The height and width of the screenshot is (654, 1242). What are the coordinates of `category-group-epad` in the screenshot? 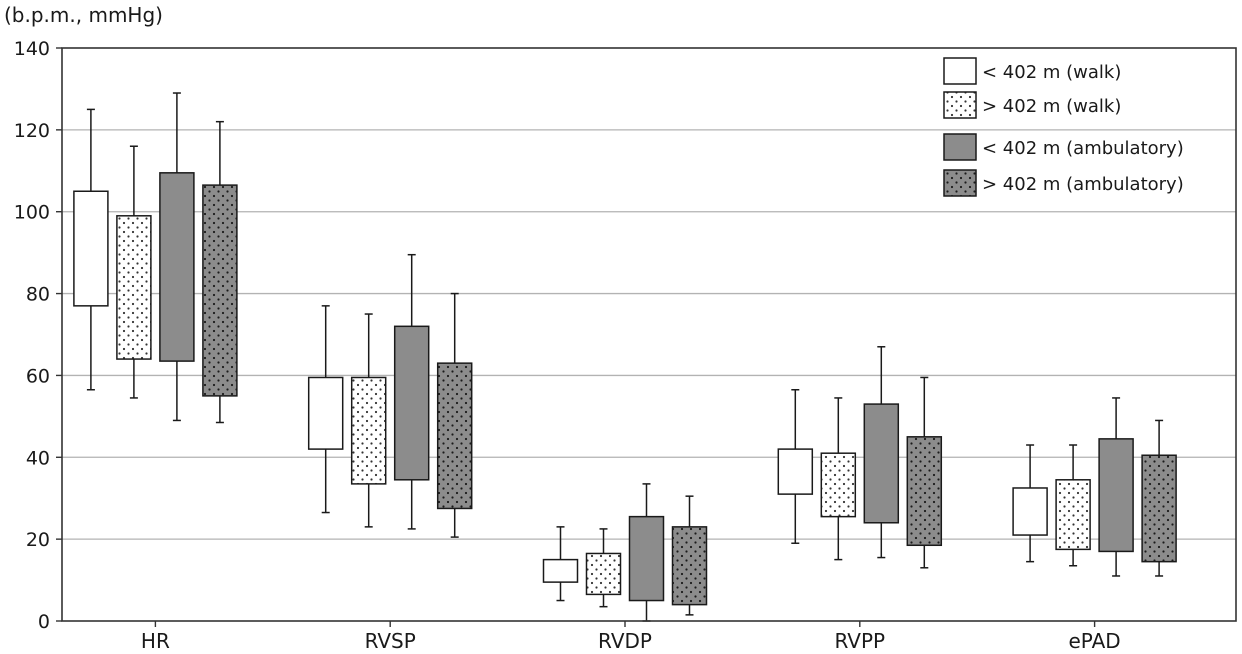 It's located at (1094, 487).